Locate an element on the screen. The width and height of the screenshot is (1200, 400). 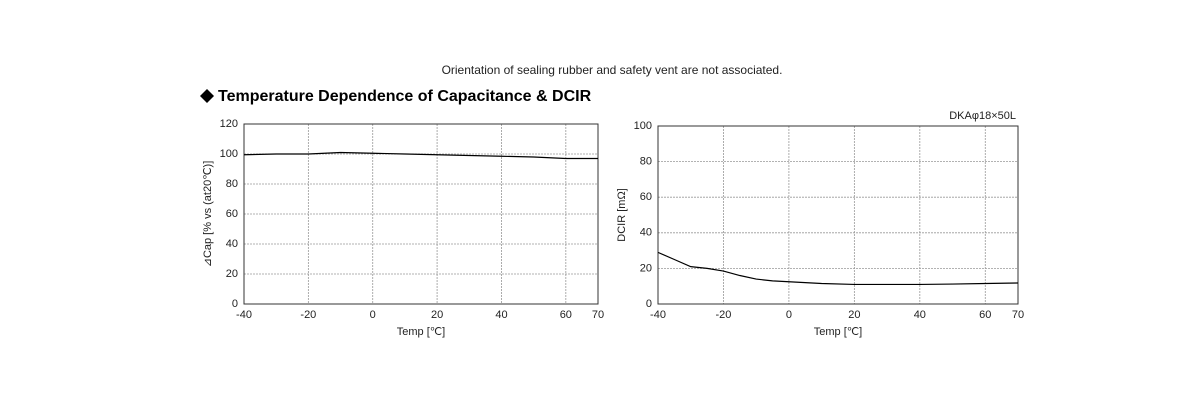
y-tick-label: 120 is located at coordinates (229, 124).